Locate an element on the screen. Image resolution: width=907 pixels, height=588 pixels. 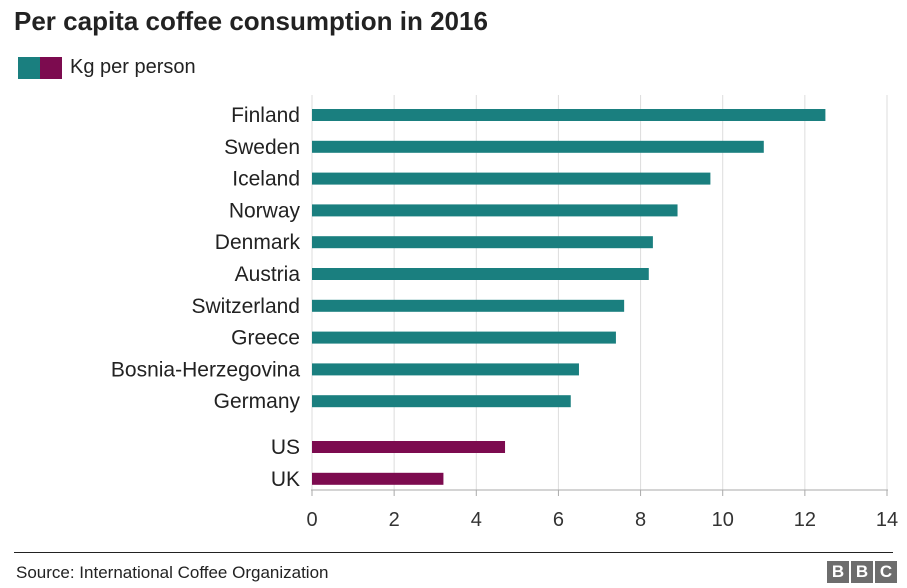
category-label: Germany is located at coordinates (257, 401).